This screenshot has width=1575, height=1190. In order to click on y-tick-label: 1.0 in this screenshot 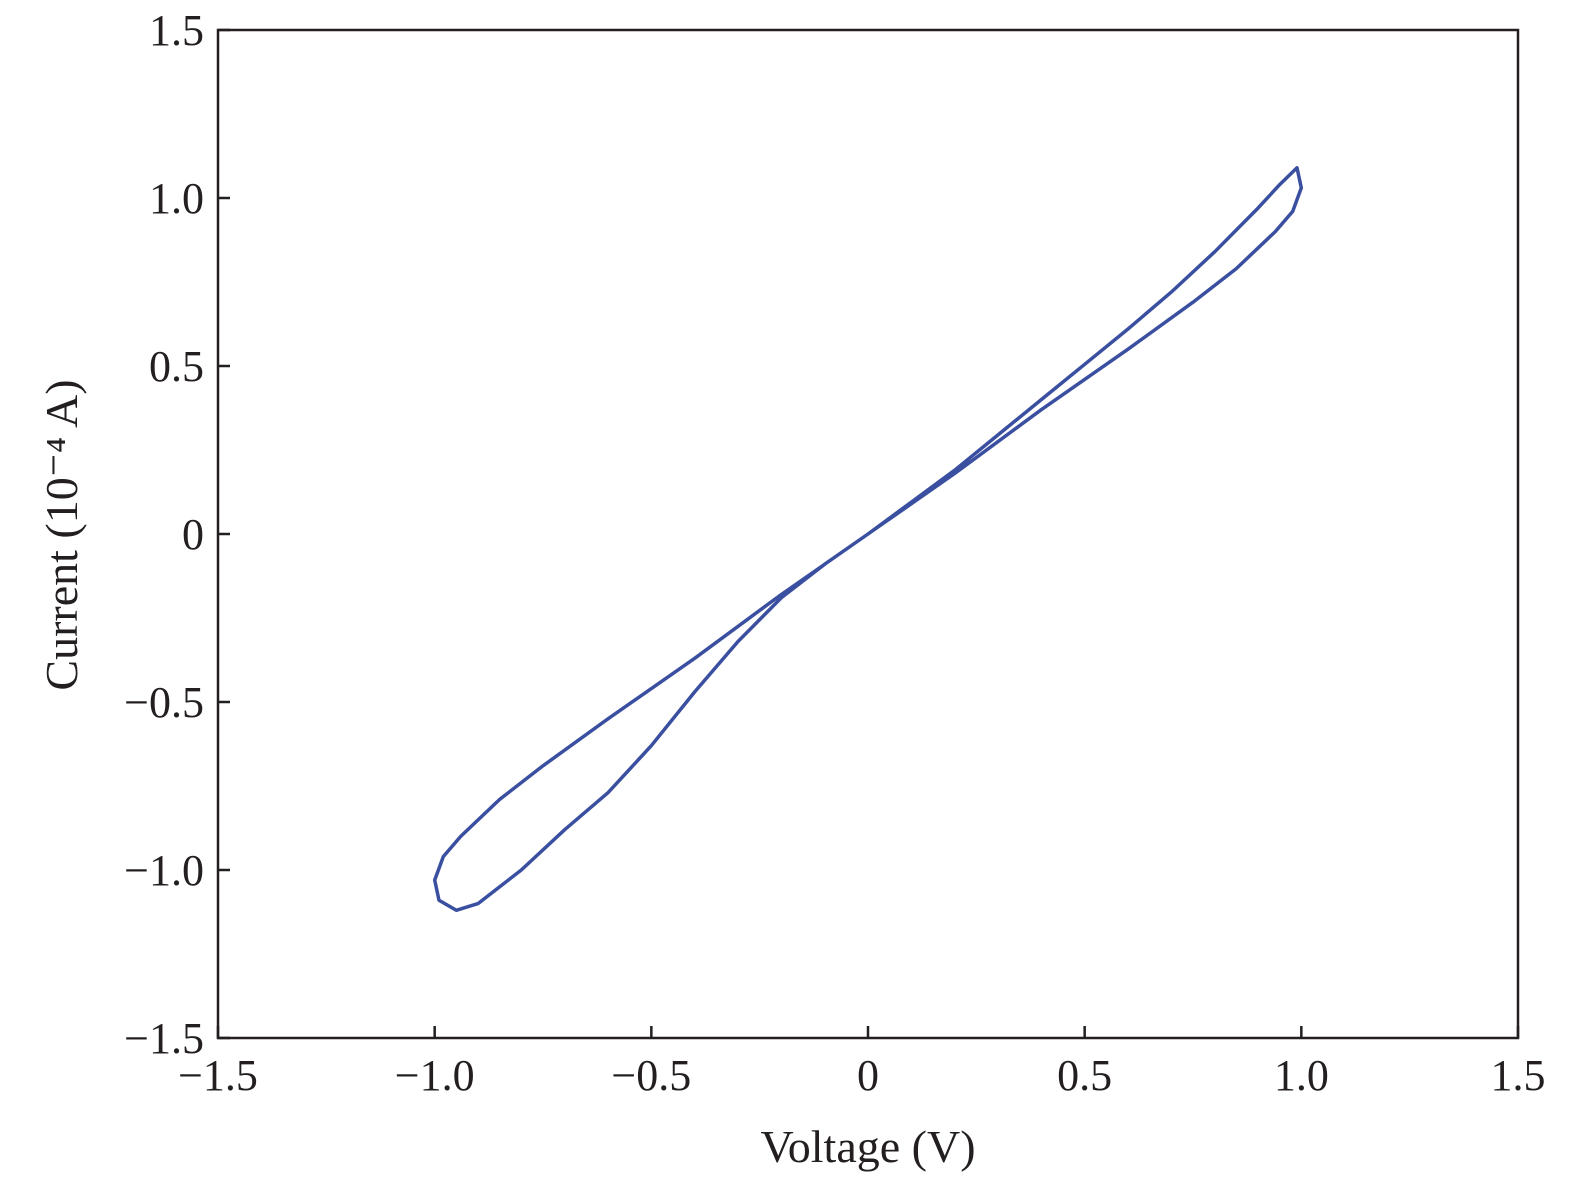, I will do `click(176, 198)`.